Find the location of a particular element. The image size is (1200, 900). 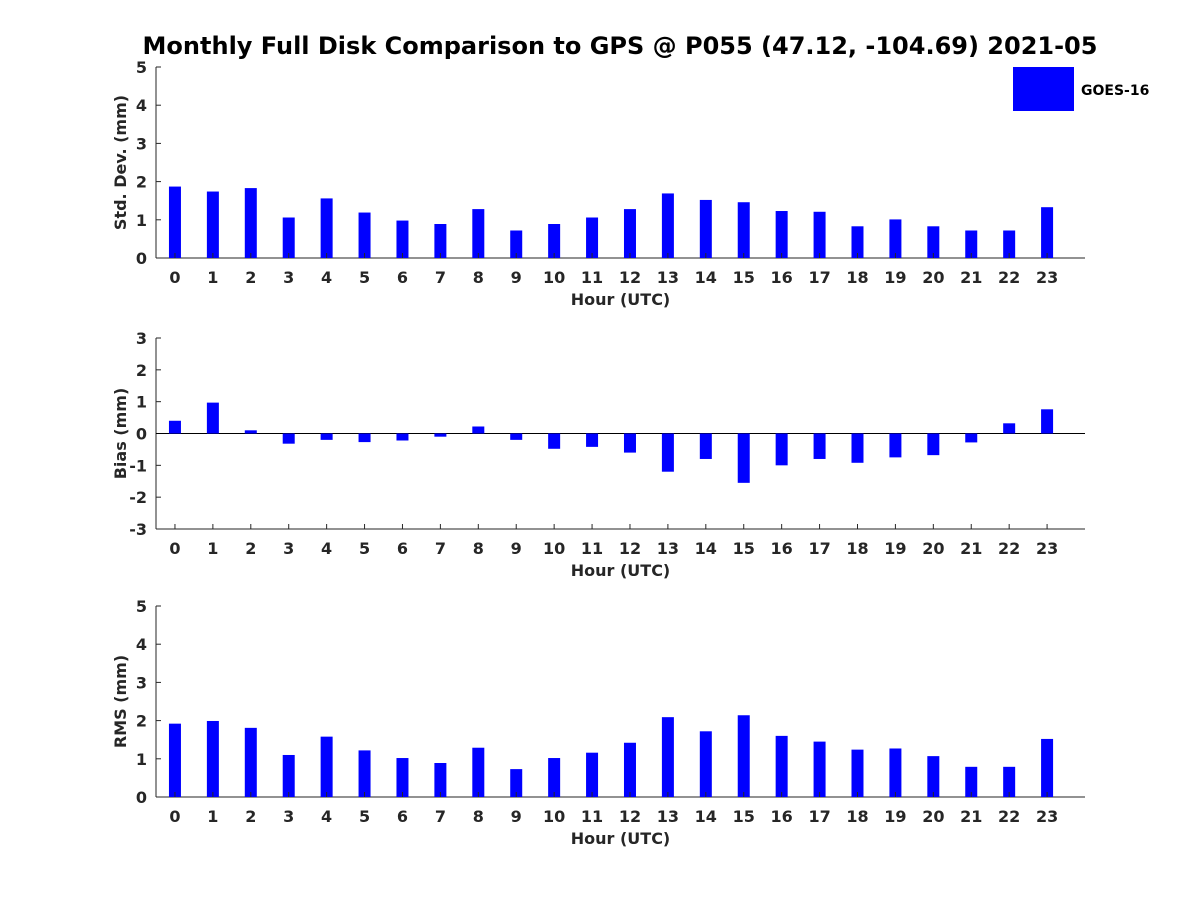

x-tick-label: 18 is located at coordinates (857, 548).